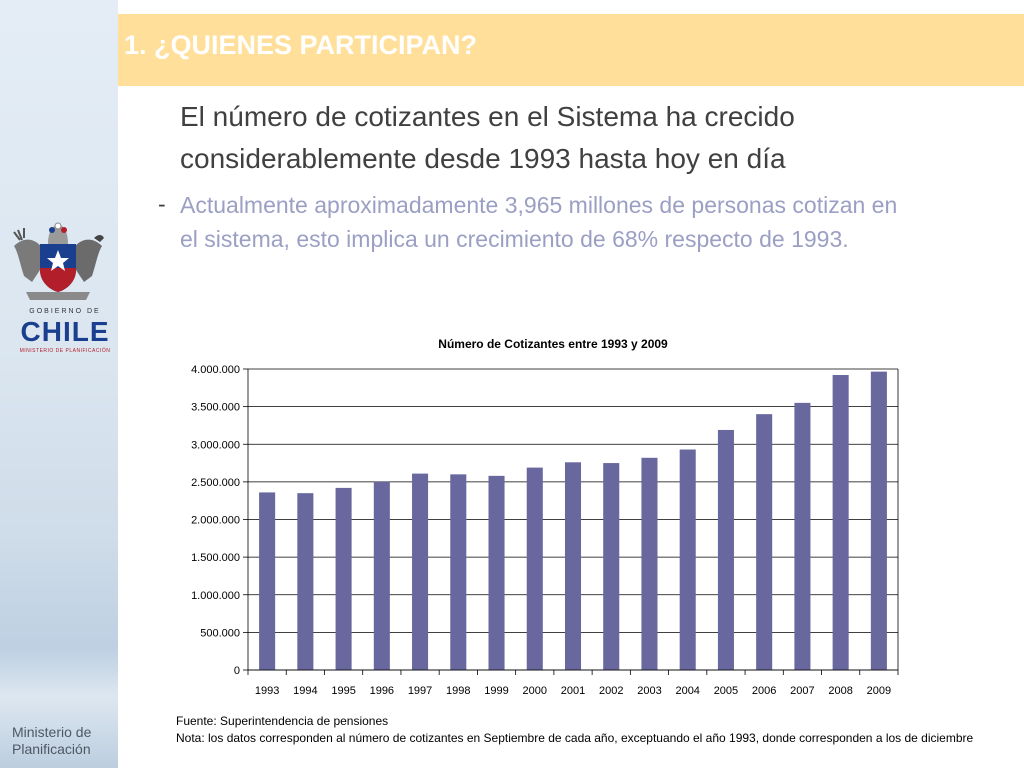  Describe the element at coordinates (267, 581) in the screenshot. I see `bar-1993` at that location.